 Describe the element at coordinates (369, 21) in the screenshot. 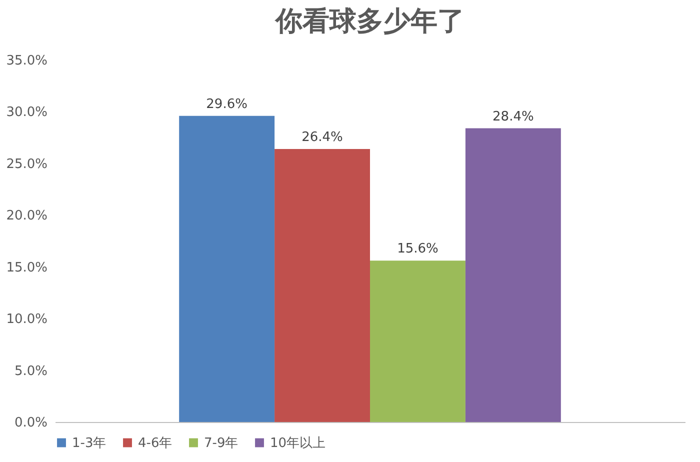

I see `chart-title: 你看球多少年了` at that location.